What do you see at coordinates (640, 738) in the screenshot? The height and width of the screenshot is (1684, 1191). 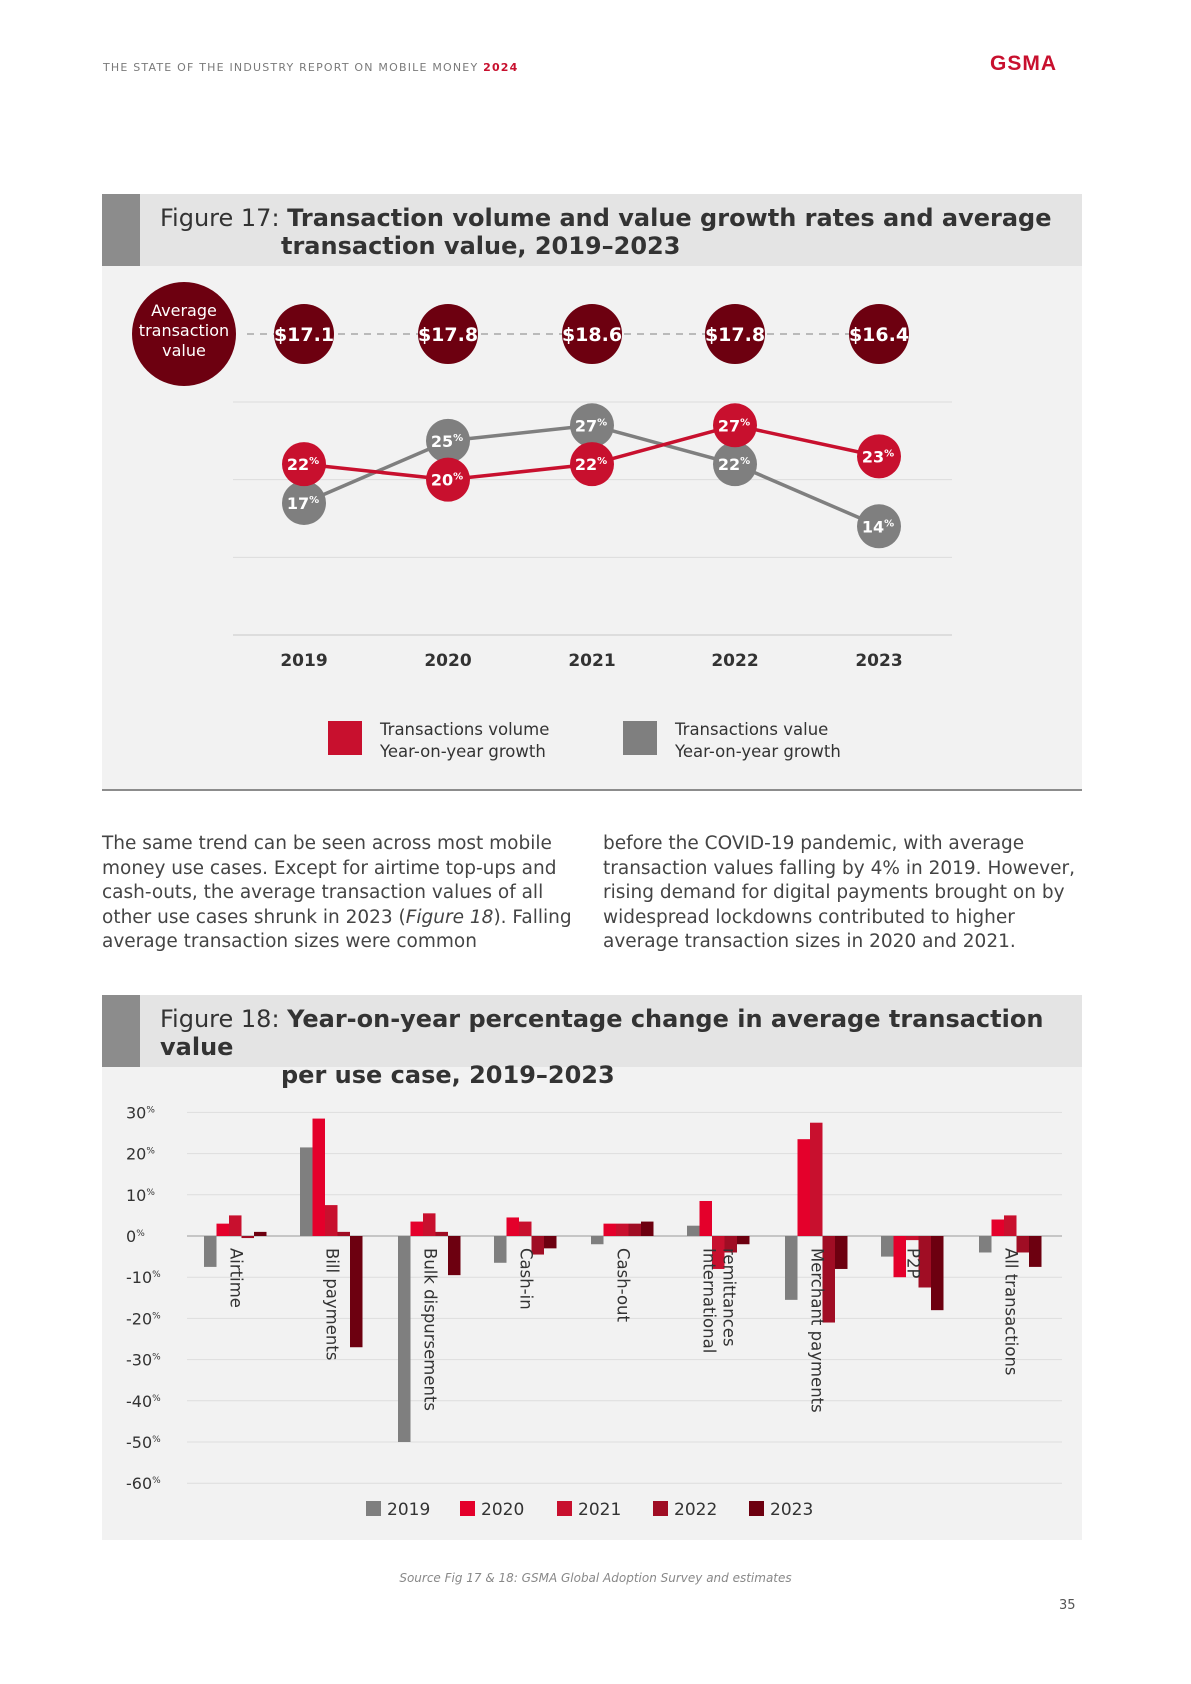 I see `legend-swatch-value` at bounding box center [640, 738].